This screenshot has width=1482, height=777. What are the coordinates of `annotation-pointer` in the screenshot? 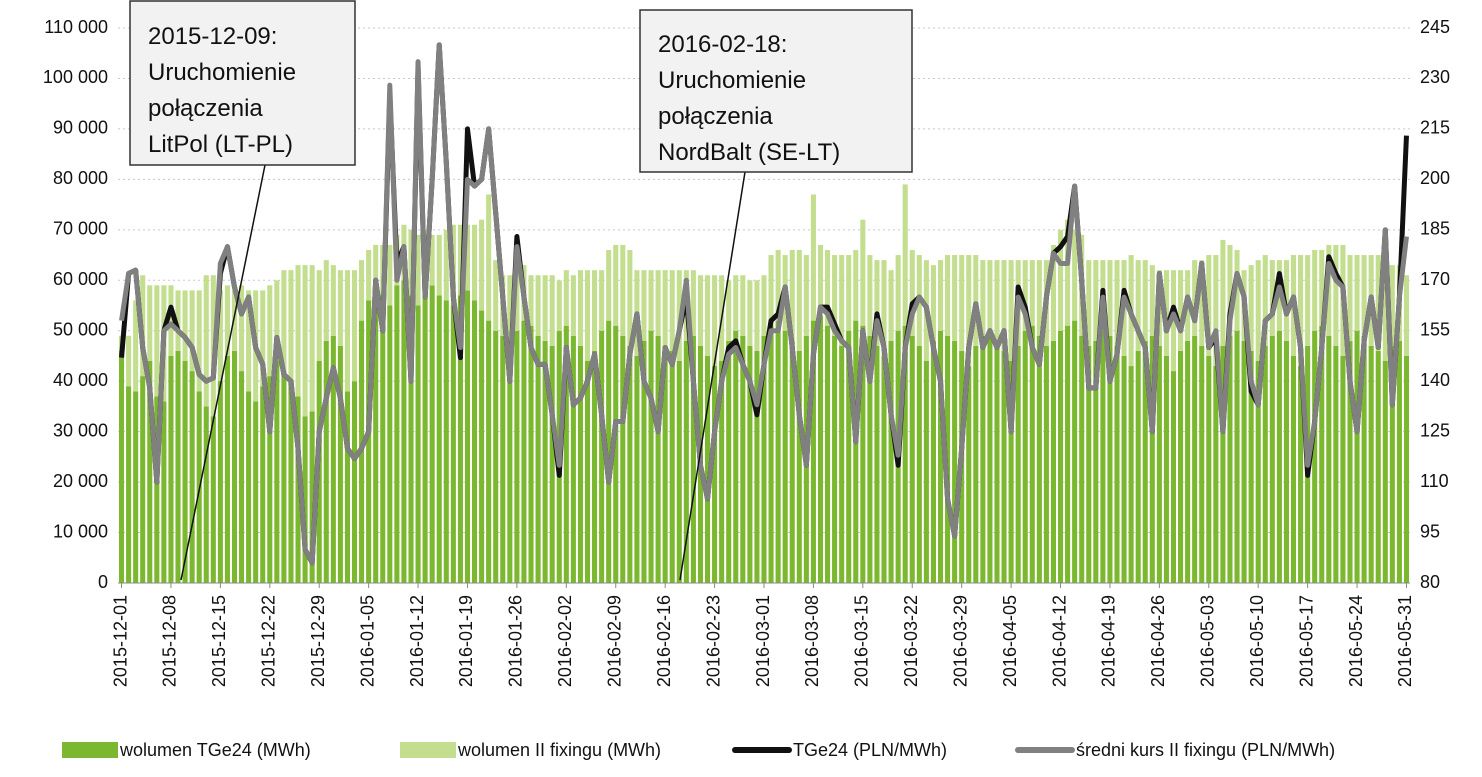 It's located at (223, 372).